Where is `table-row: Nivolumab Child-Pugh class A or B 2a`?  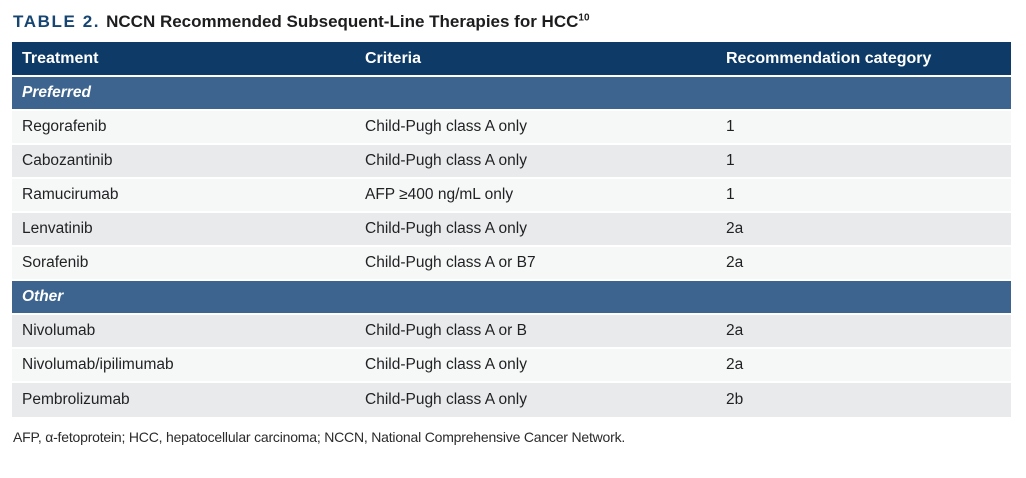 table-row: Nivolumab Child-Pugh class A or B 2a is located at coordinates (511, 332).